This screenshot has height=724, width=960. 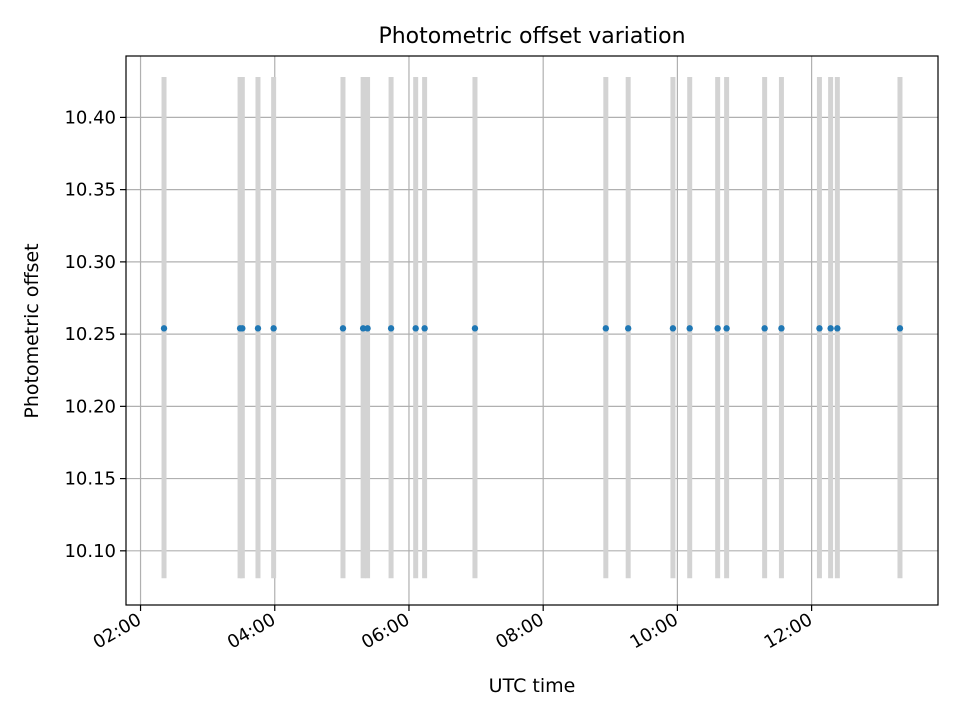 I want to click on chart-title: Photometric offset variation, so click(x=531, y=36).